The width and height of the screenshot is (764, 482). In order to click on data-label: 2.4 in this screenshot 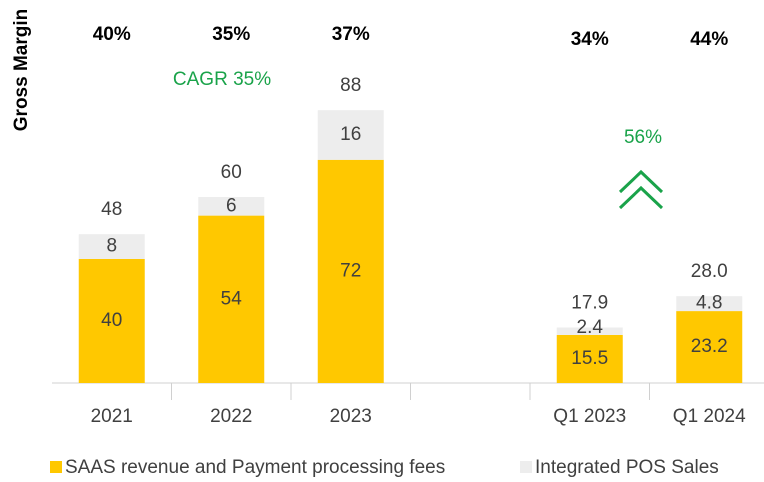, I will do `click(590, 327)`.